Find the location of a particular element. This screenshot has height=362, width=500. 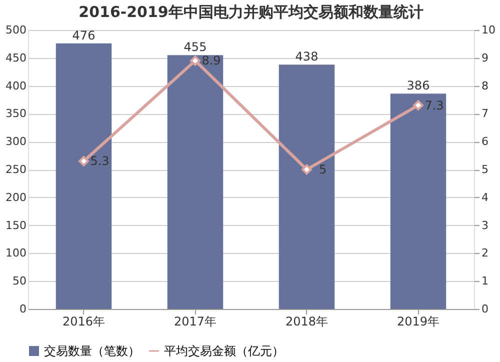

y-tick-label: 150 is located at coordinates (16, 225).